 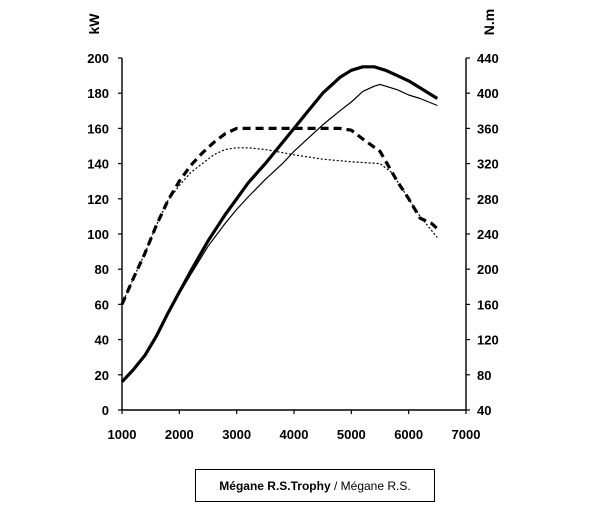 I want to click on legend-rs-label: Mégane R.S., so click(x=375, y=485).